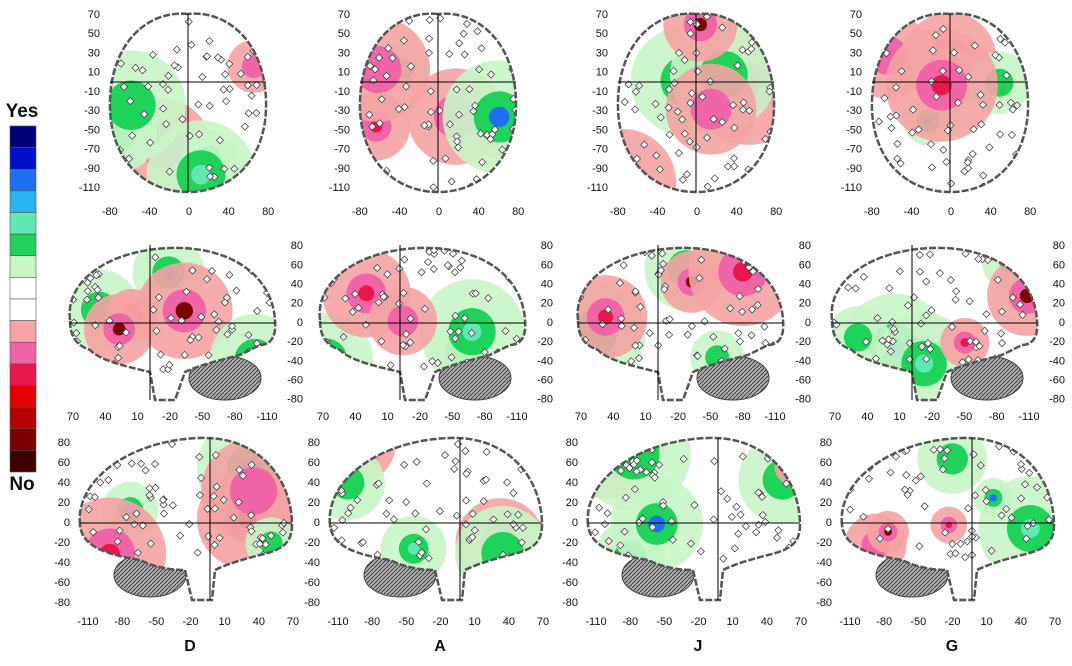 Image resolution: width=1072 pixels, height=666 pixels. Describe the element at coordinates (64, 503) in the screenshot. I see `y-tick-label: 20` at that location.